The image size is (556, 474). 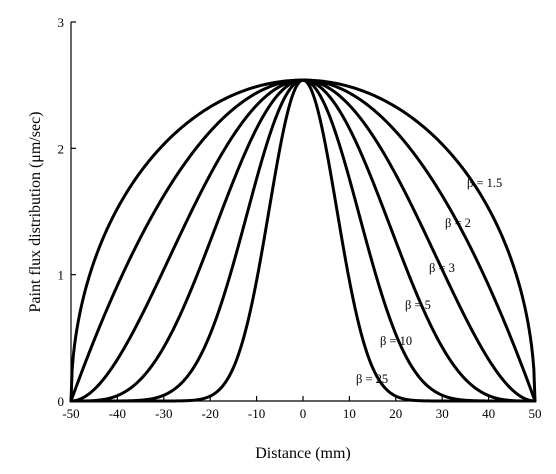 What do you see at coordinates (61, 148) in the screenshot?
I see `y-tick-label: 2` at bounding box center [61, 148].